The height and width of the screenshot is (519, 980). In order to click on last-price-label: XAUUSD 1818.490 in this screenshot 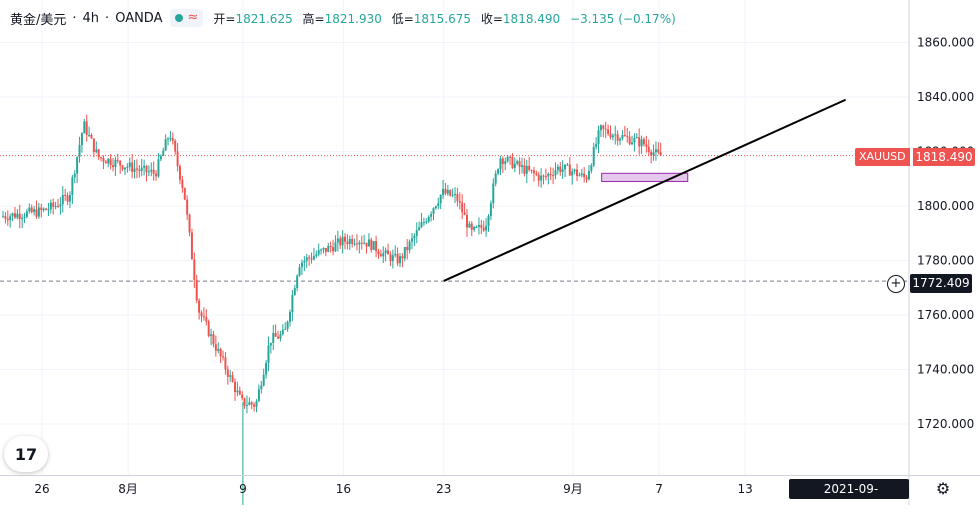, I will do `click(915, 157)`.